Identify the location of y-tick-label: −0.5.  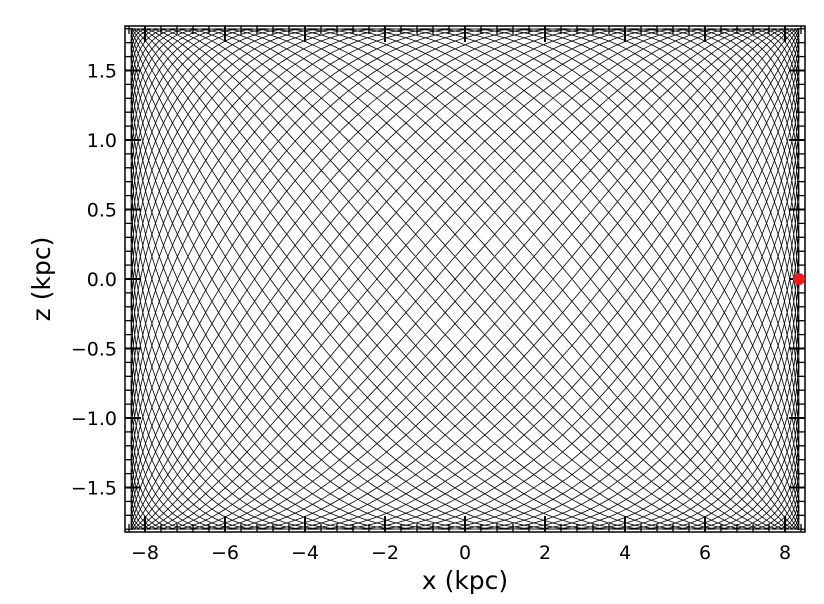
(94, 350).